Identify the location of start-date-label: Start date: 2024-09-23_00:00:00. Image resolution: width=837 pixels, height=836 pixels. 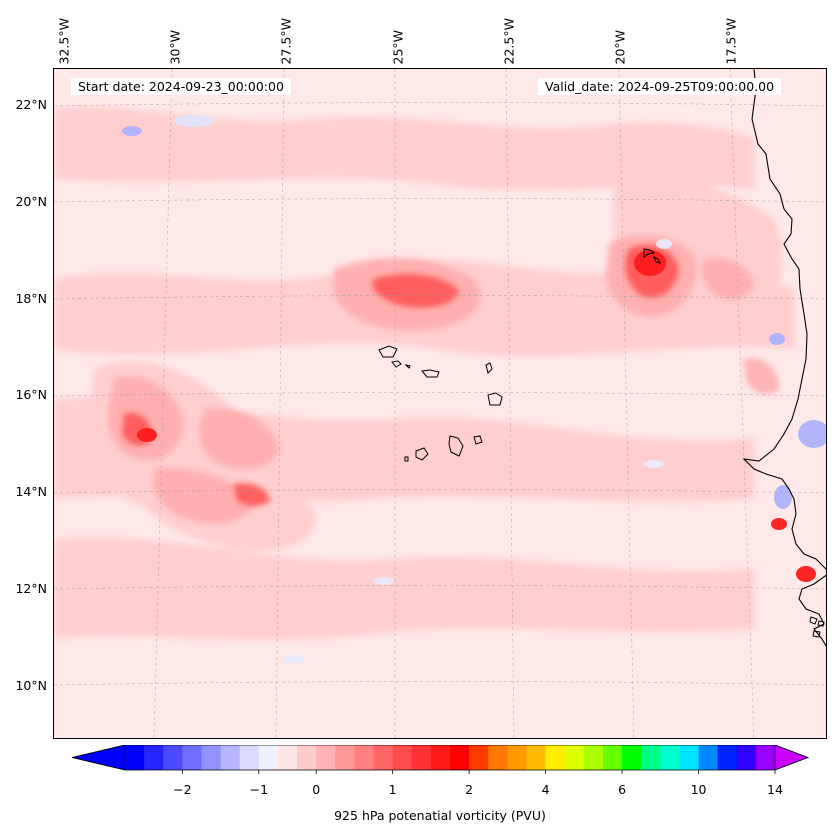
(181, 86).